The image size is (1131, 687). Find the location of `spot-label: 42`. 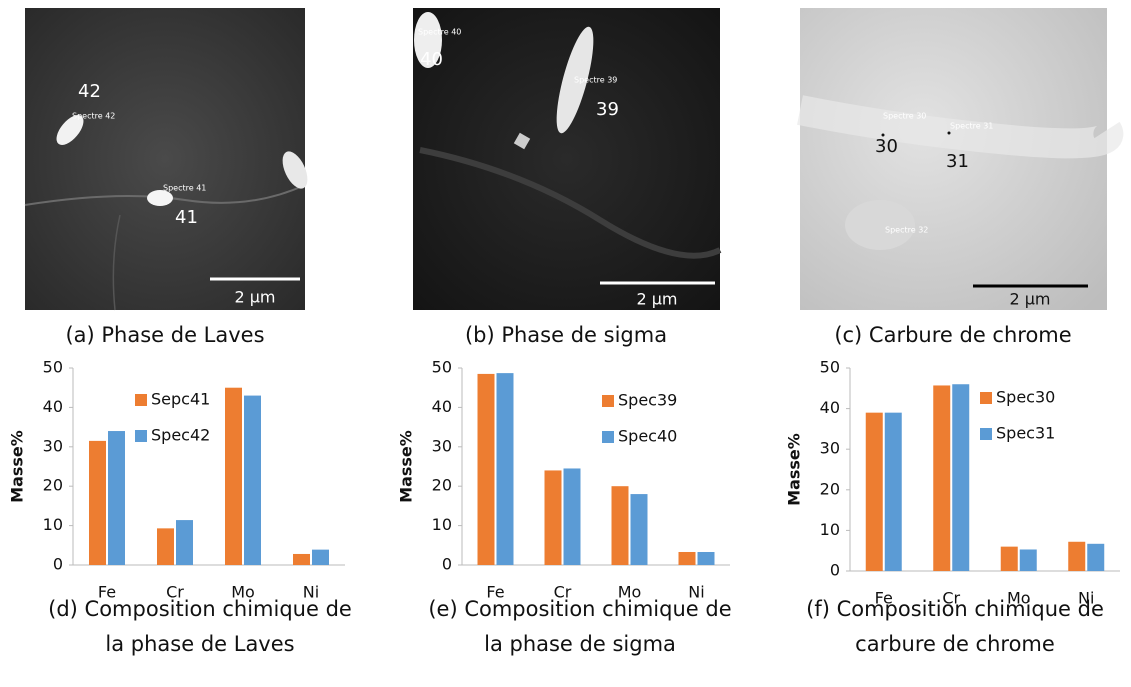

spot-label: 42 is located at coordinates (89, 91).